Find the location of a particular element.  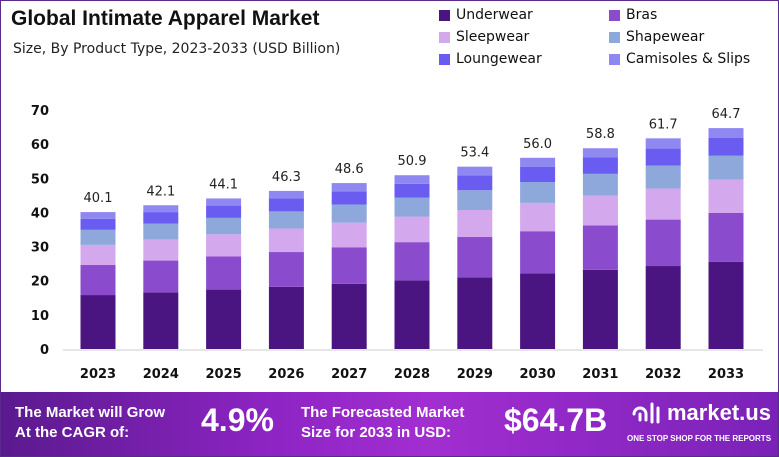

total-label: 61.7 is located at coordinates (663, 124).